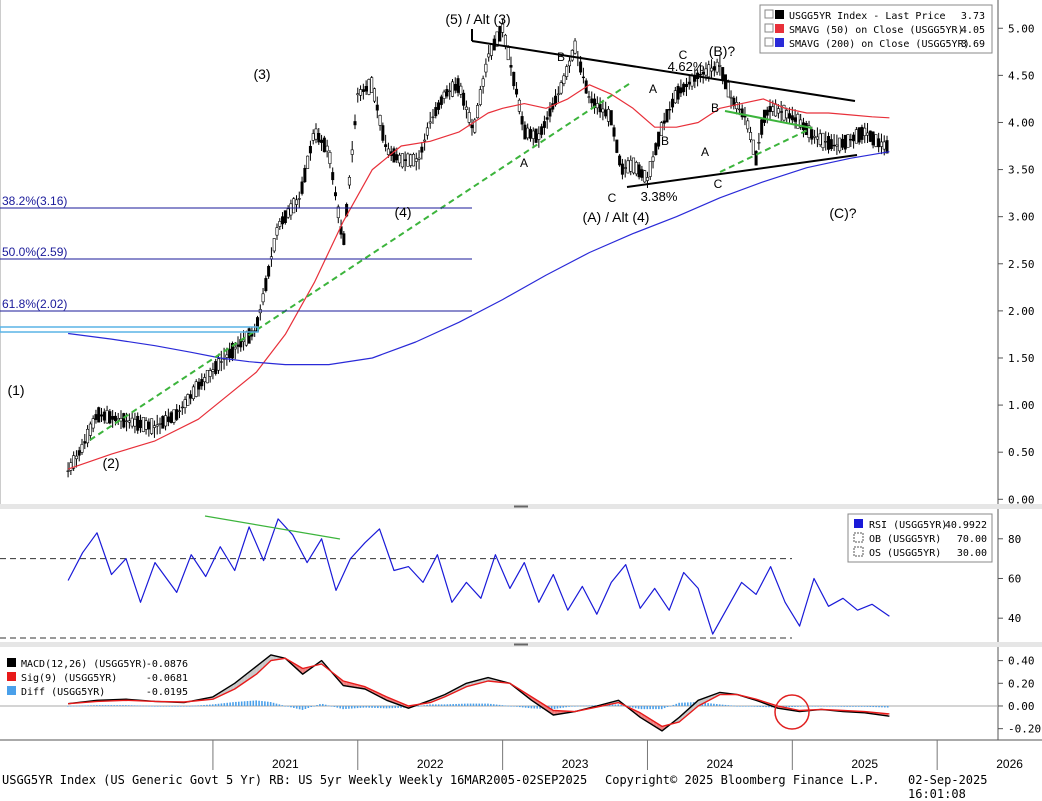 The image size is (1042, 801). I want to click on pct-label-high: 4.62%, so click(686, 66).